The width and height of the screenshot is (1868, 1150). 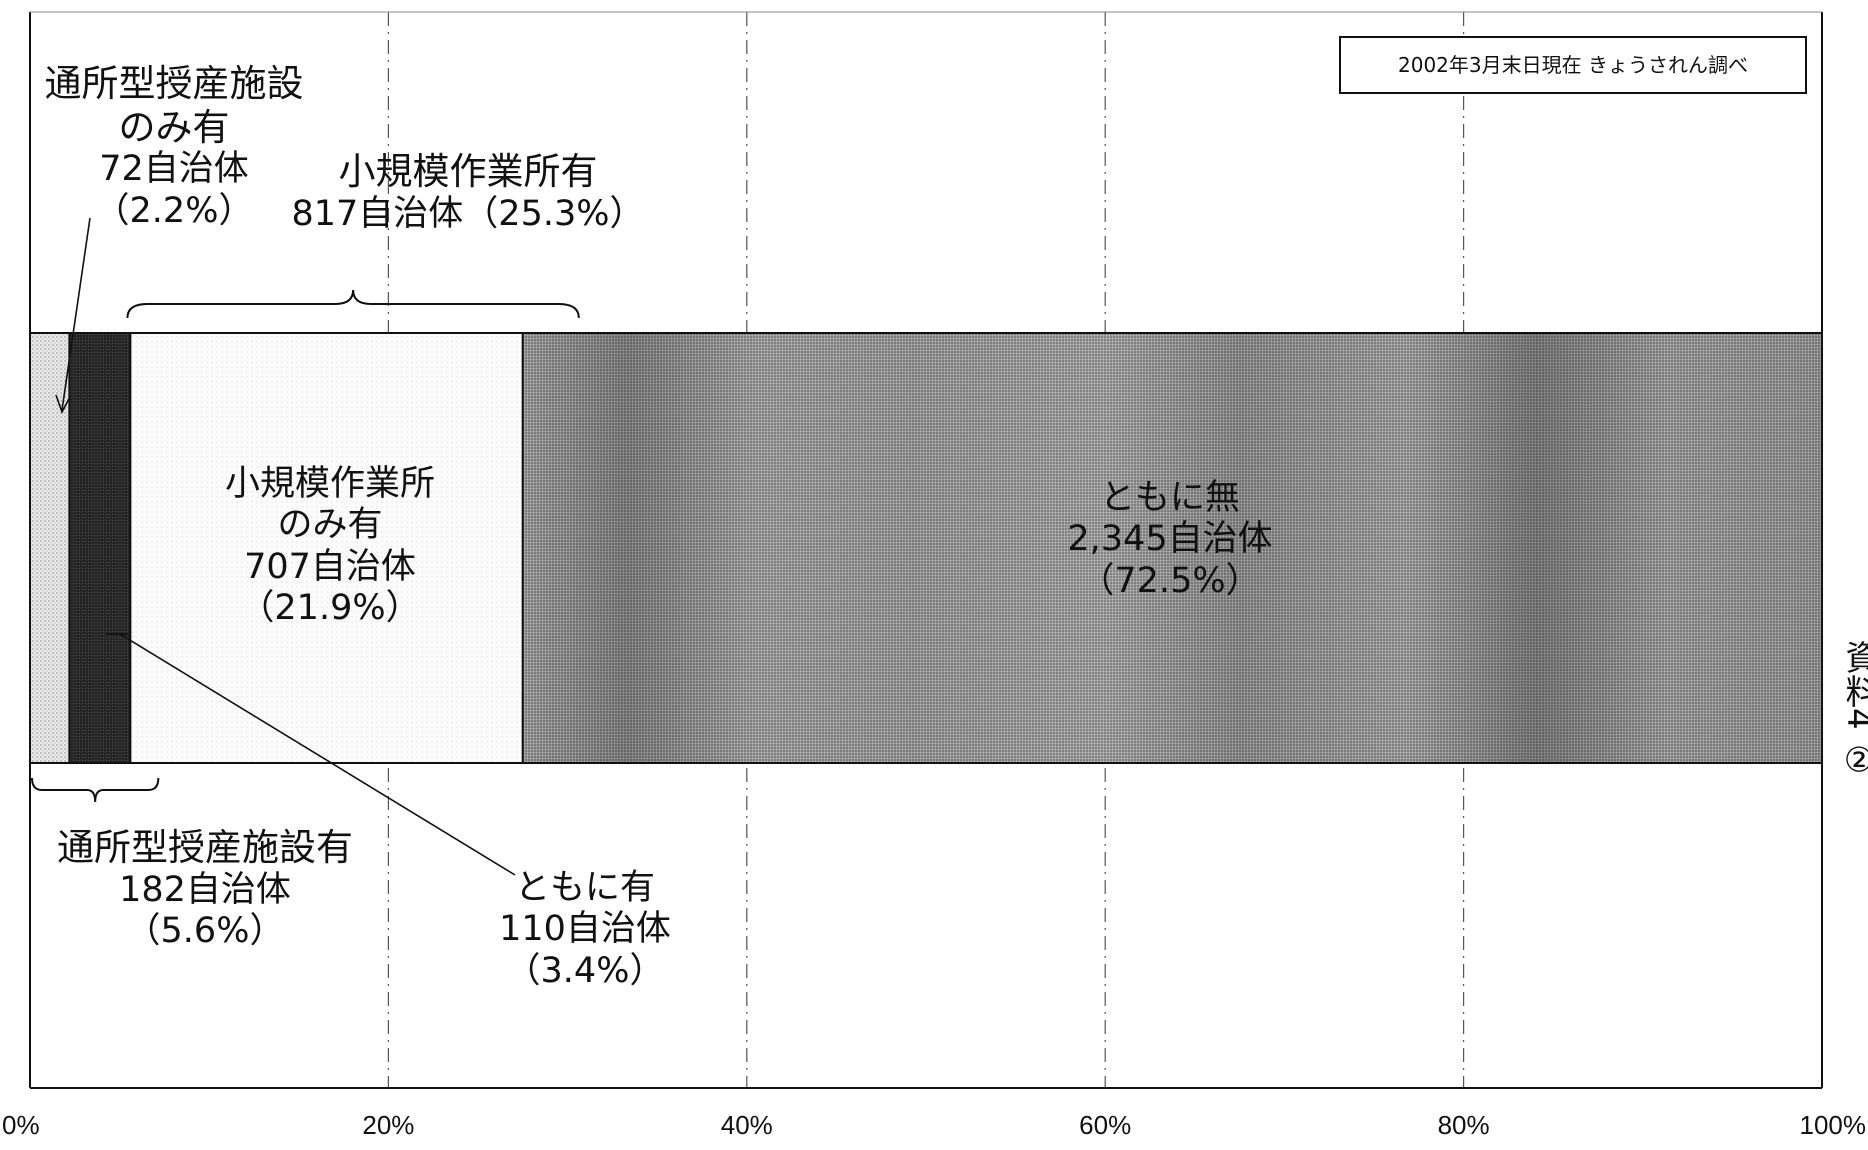 What do you see at coordinates (585, 970) in the screenshot?
I see `label-both-pct: （3.4%）` at bounding box center [585, 970].